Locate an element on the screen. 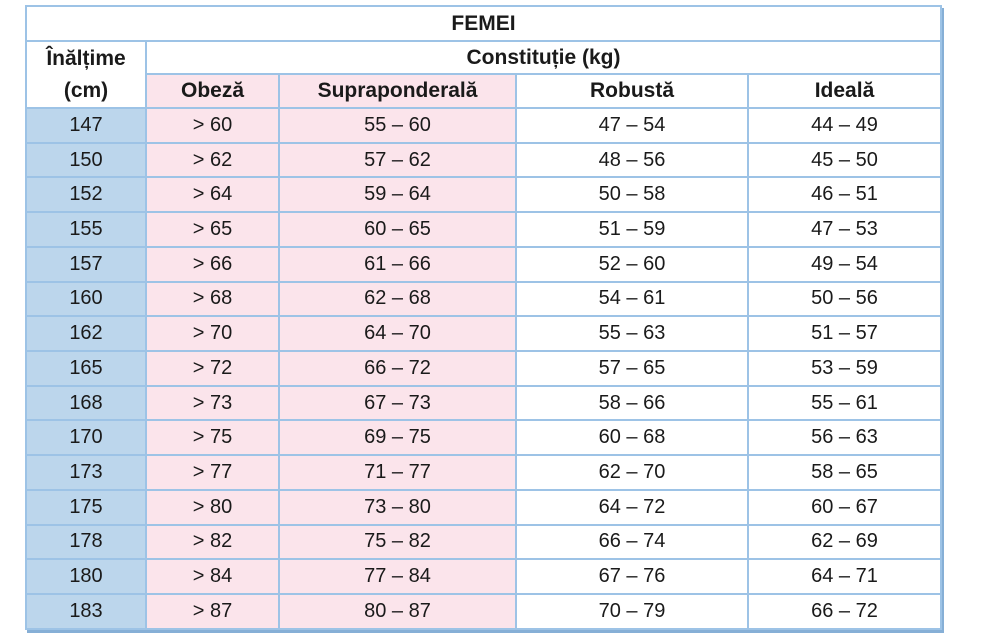  table-title: FEMEI is located at coordinates (483, 23).